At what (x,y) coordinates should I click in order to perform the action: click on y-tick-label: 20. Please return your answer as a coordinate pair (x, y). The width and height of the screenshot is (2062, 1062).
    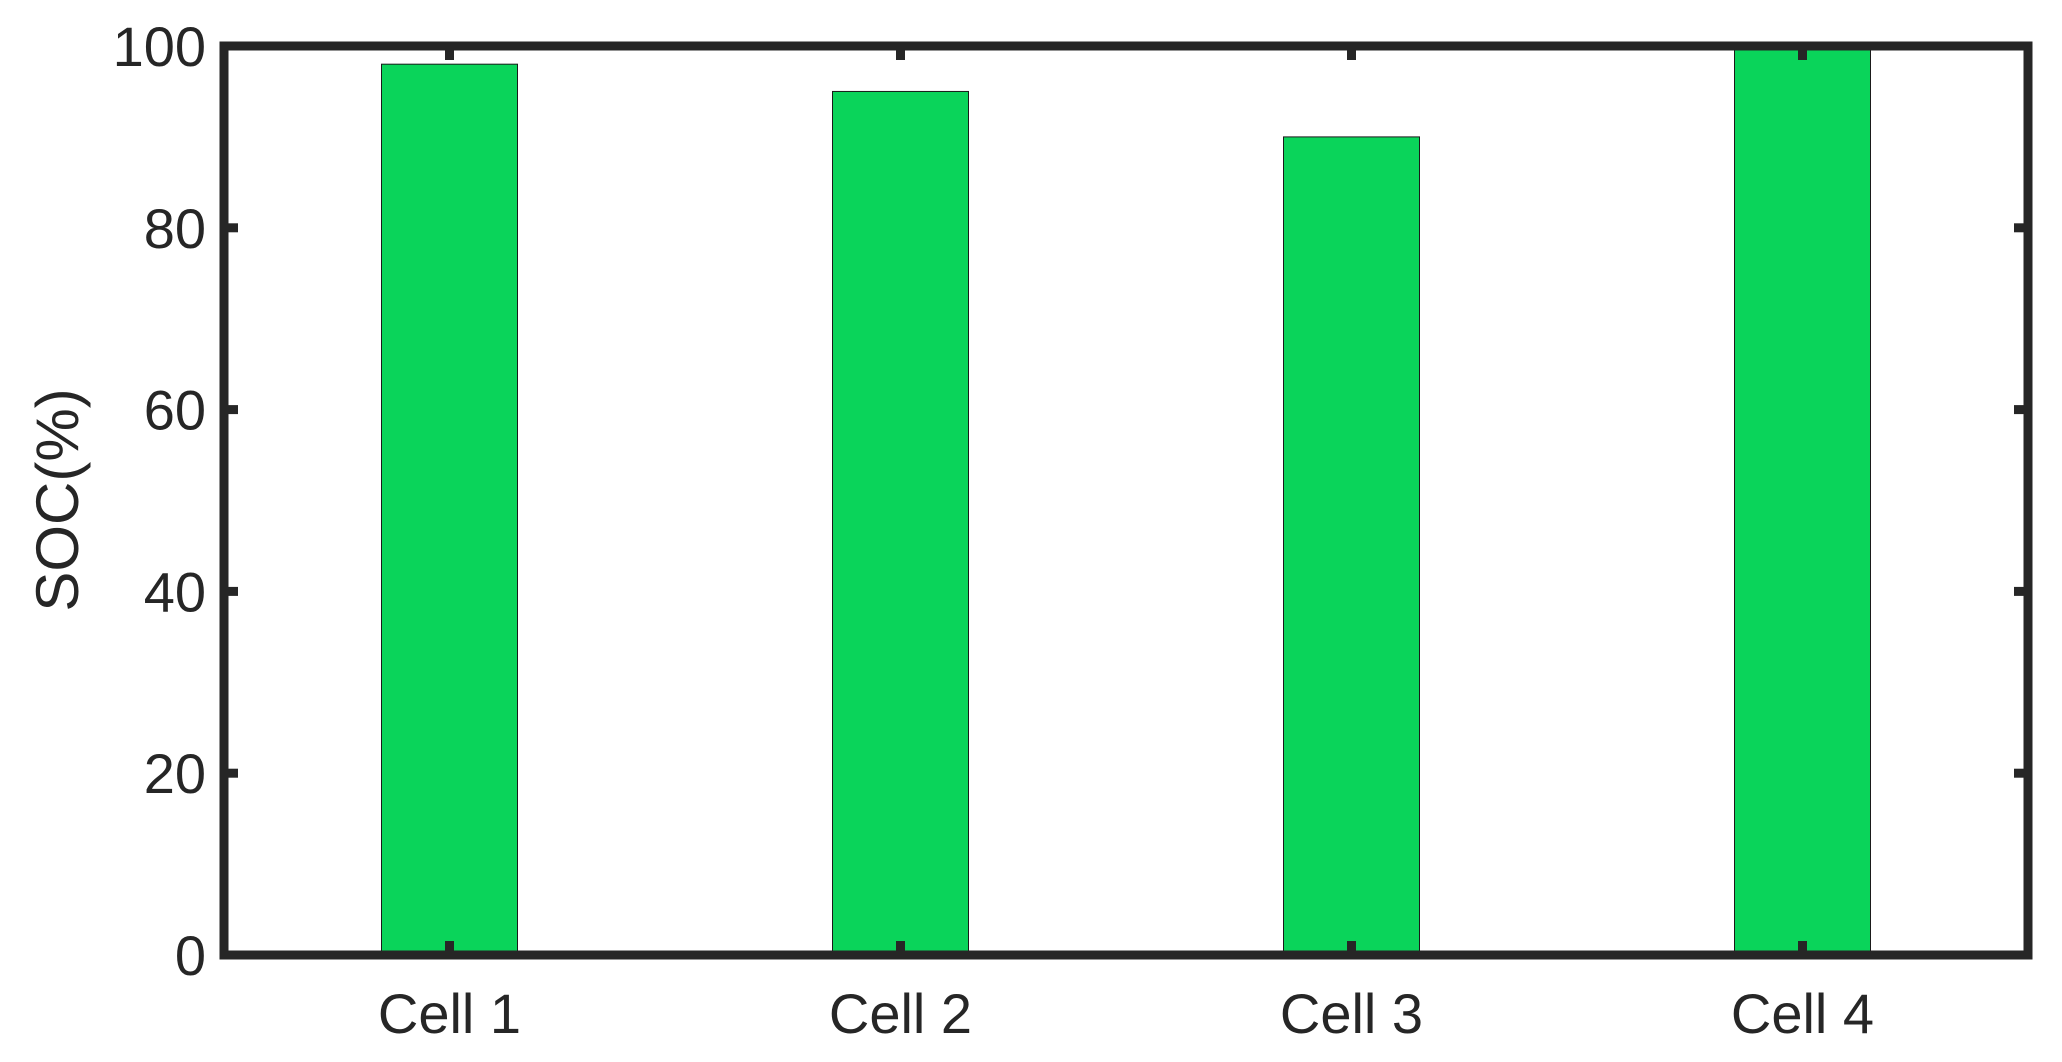
    Looking at the image, I should click on (175, 773).